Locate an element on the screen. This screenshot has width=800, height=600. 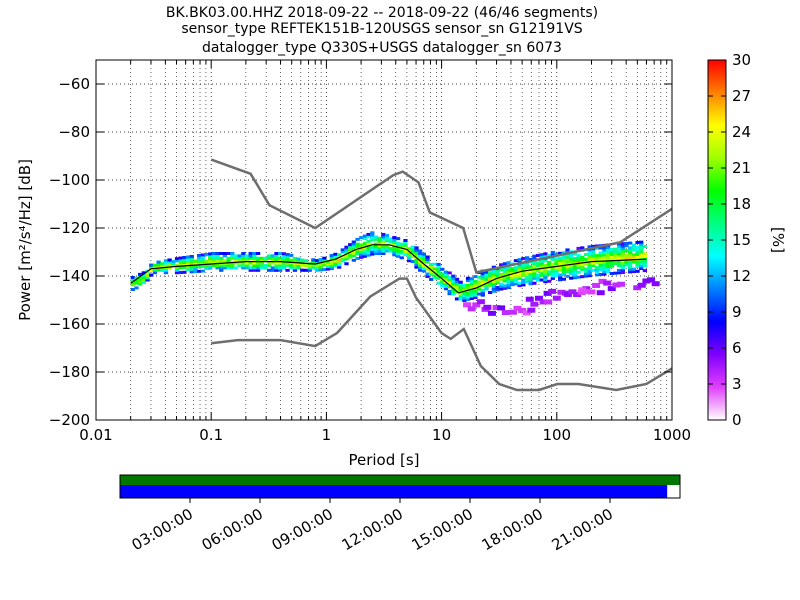
colorbar-tick-label: 24 is located at coordinates (741, 132).